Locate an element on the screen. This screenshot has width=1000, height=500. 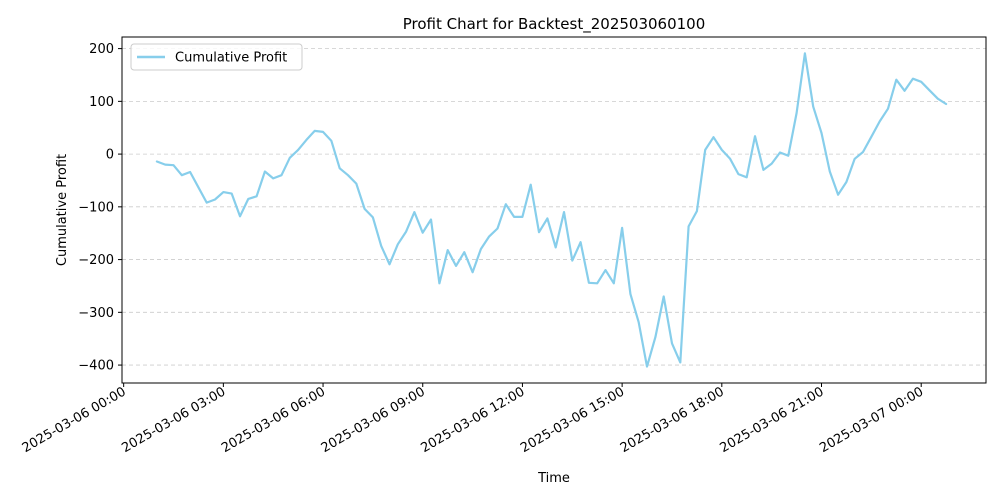
y-tick-label: −100 is located at coordinates (96, 207).